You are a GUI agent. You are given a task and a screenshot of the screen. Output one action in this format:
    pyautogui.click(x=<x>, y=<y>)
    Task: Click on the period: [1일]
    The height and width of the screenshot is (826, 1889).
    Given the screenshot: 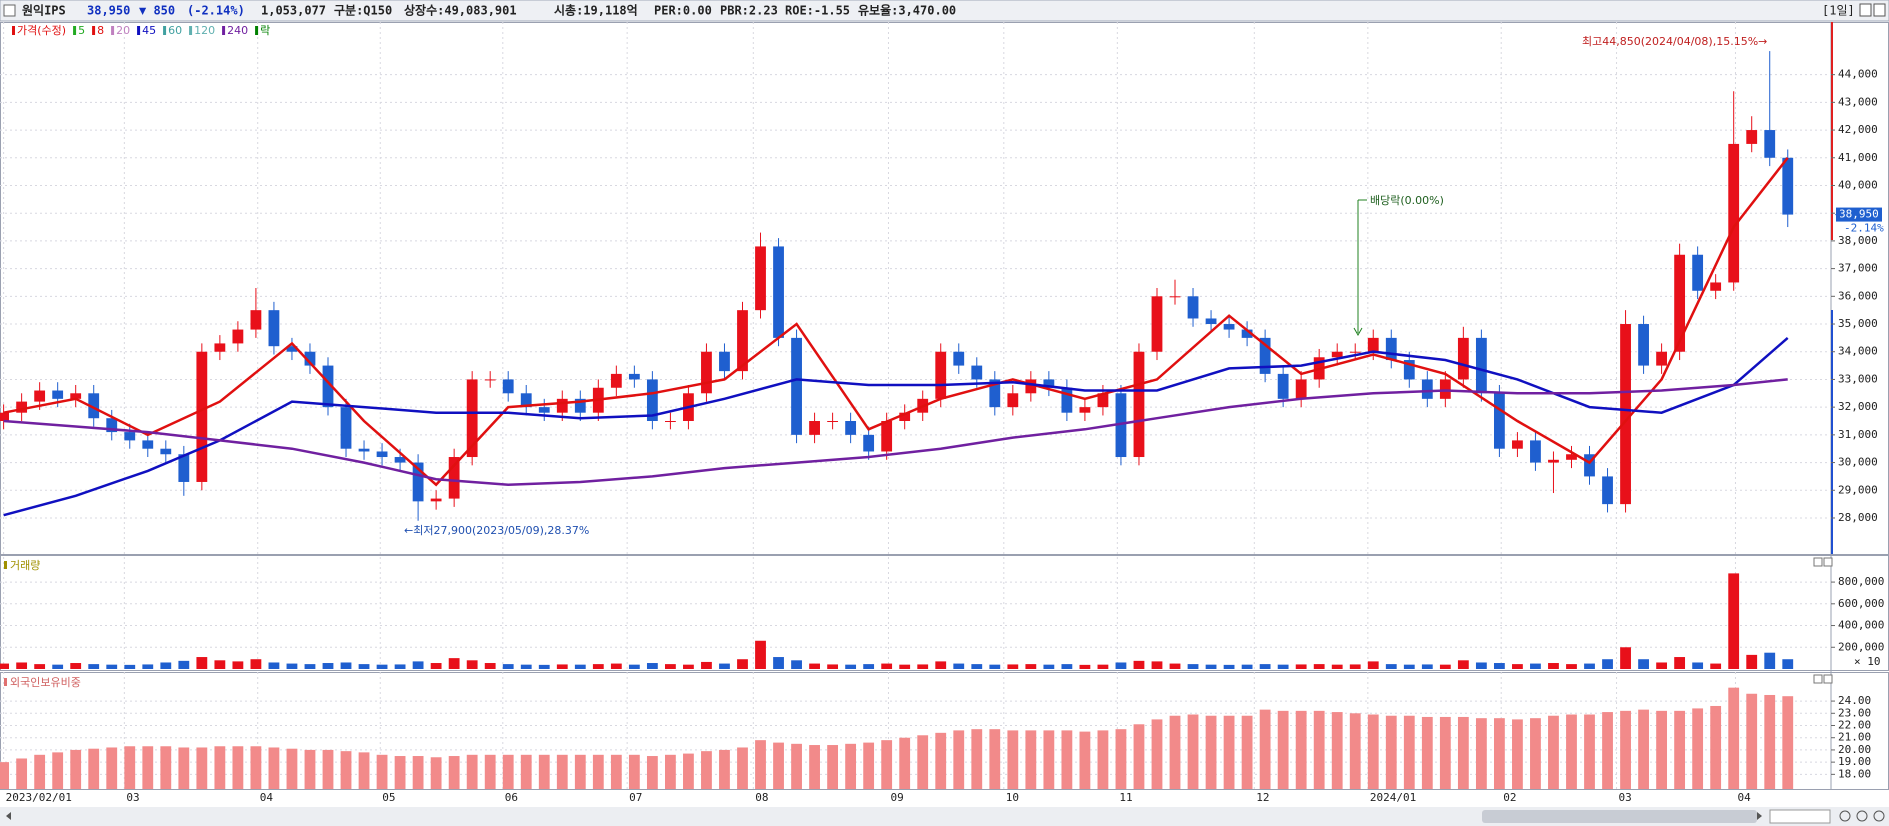 What is the action you would take?
    pyautogui.click(x=1838, y=11)
    